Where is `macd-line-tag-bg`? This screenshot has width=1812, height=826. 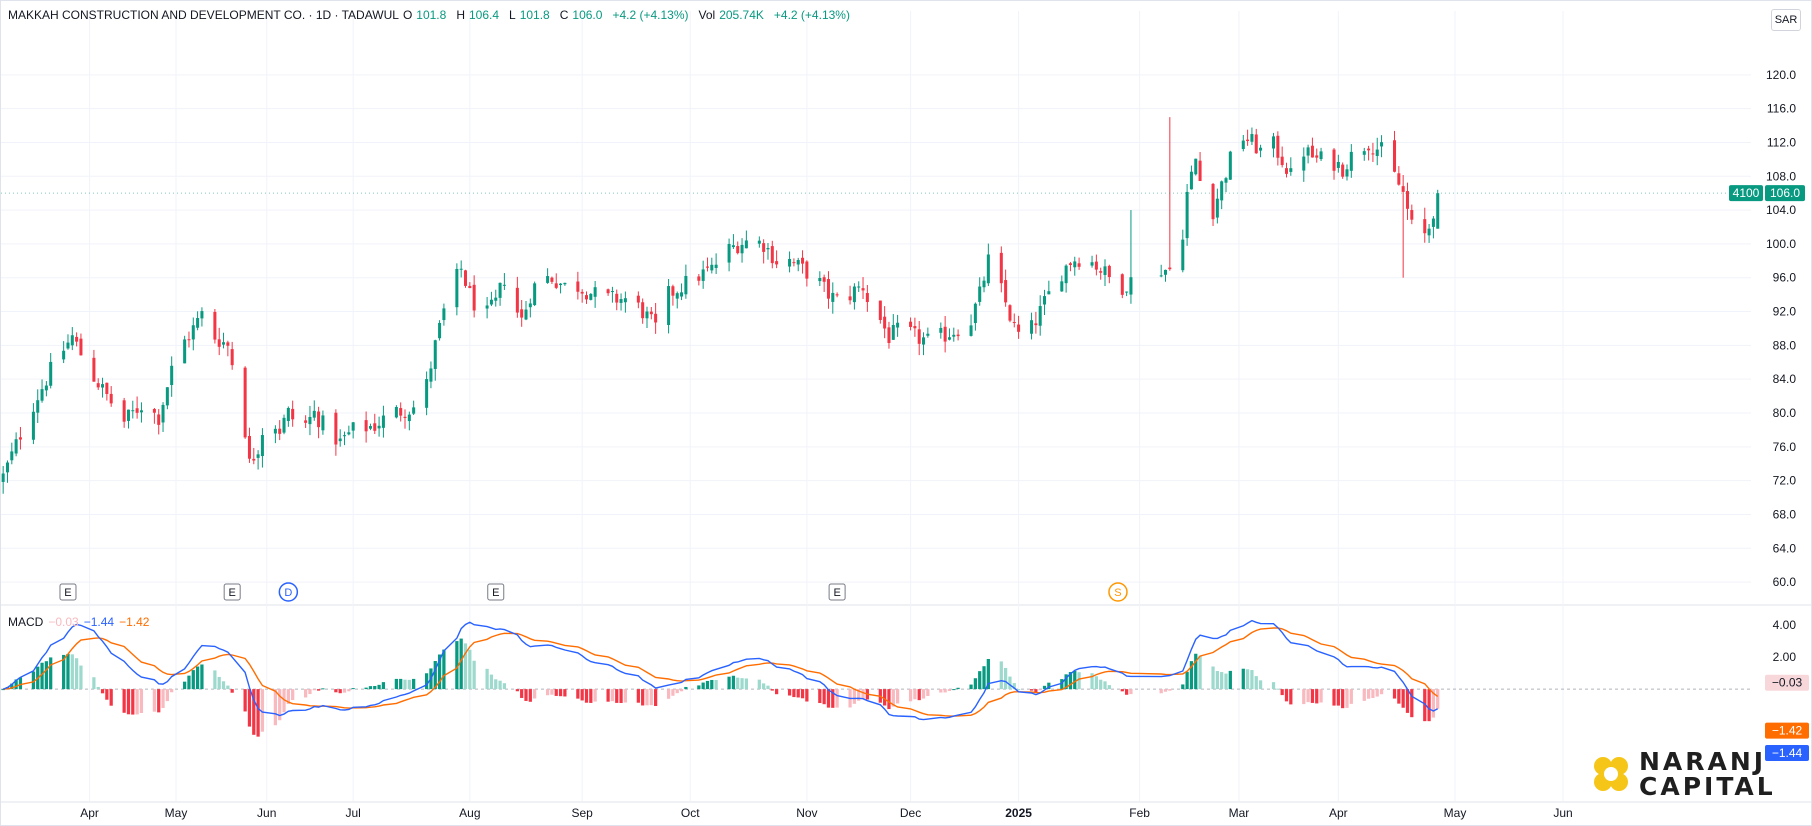 macd-line-tag-bg is located at coordinates (1787, 753).